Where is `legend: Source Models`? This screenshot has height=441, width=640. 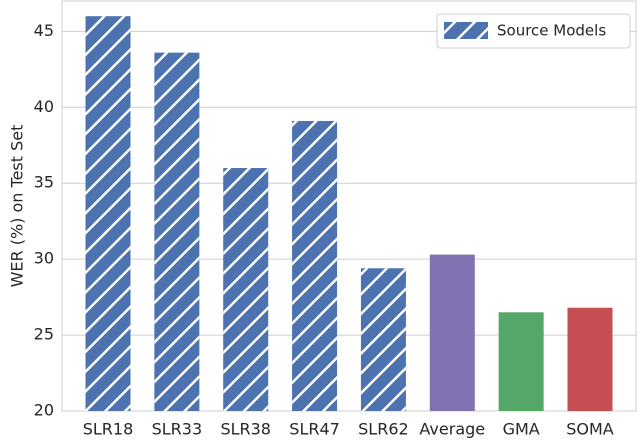
legend: Source Models is located at coordinates (533, 31).